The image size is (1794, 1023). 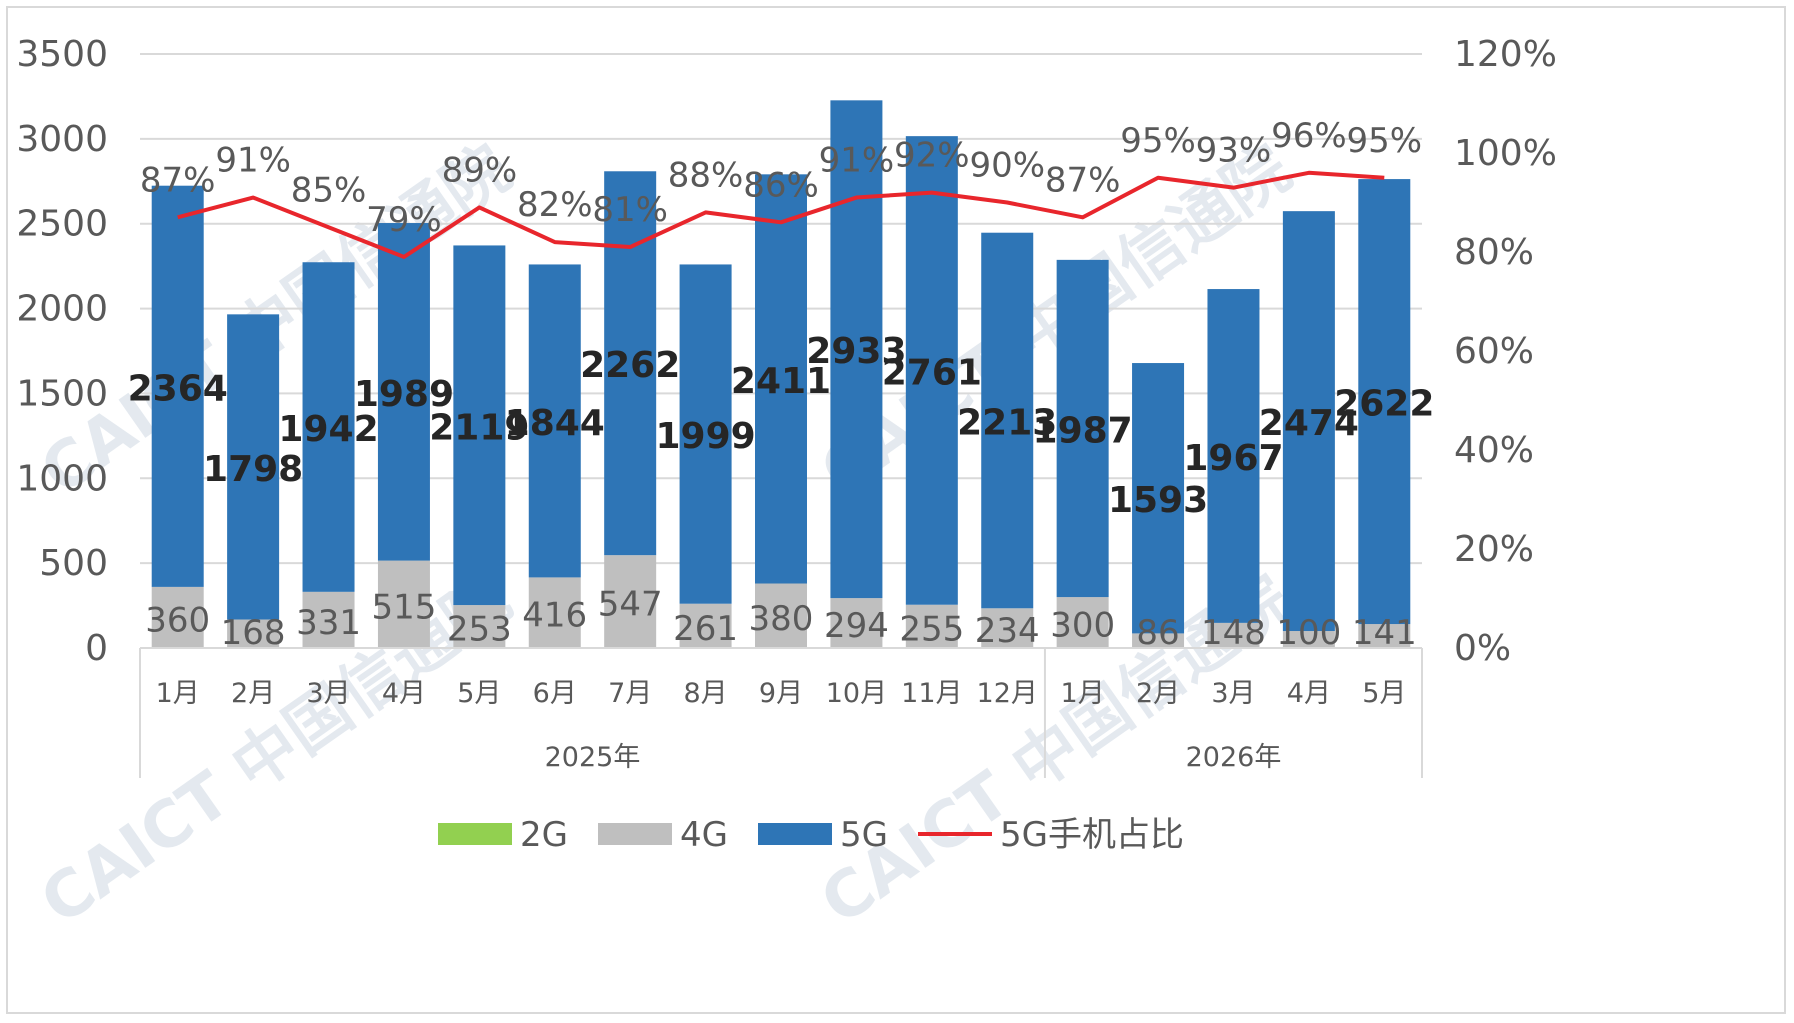 I want to click on label-5g: 1987, so click(x=1083, y=430).